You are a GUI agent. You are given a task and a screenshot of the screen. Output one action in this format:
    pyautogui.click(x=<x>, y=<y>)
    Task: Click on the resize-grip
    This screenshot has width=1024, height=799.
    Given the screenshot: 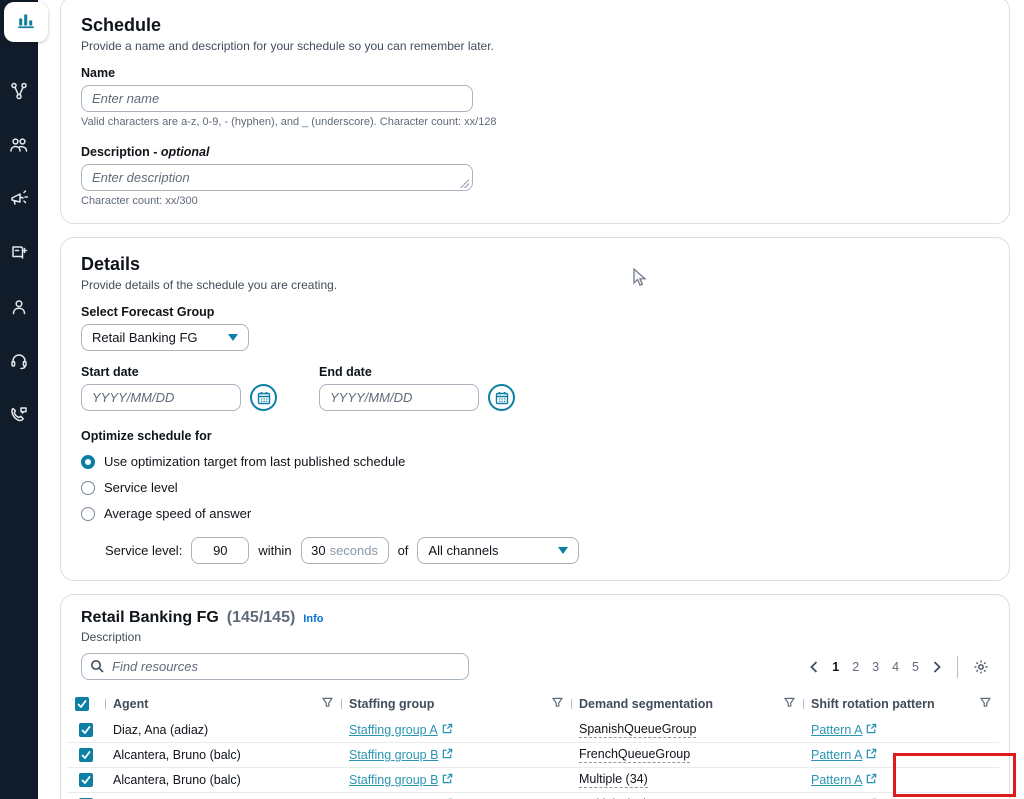 What is the action you would take?
    pyautogui.click(x=464, y=183)
    